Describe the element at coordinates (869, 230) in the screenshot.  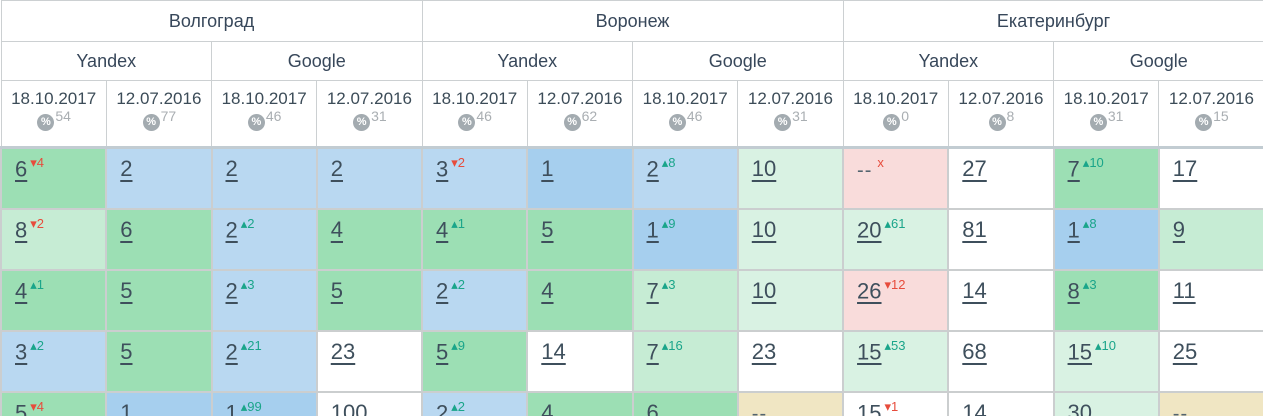
I see `position-link: 20` at that location.